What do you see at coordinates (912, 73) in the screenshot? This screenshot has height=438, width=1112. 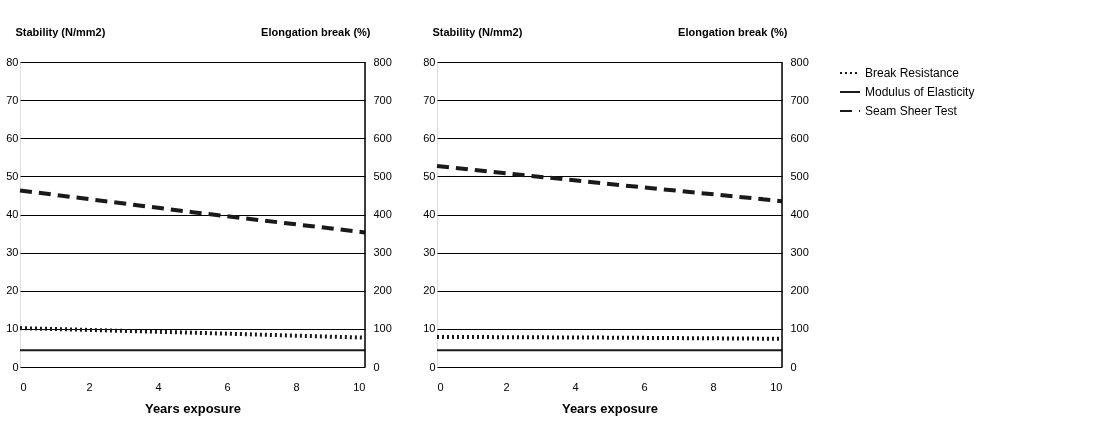 I see `legend-label: Break Resistance` at bounding box center [912, 73].